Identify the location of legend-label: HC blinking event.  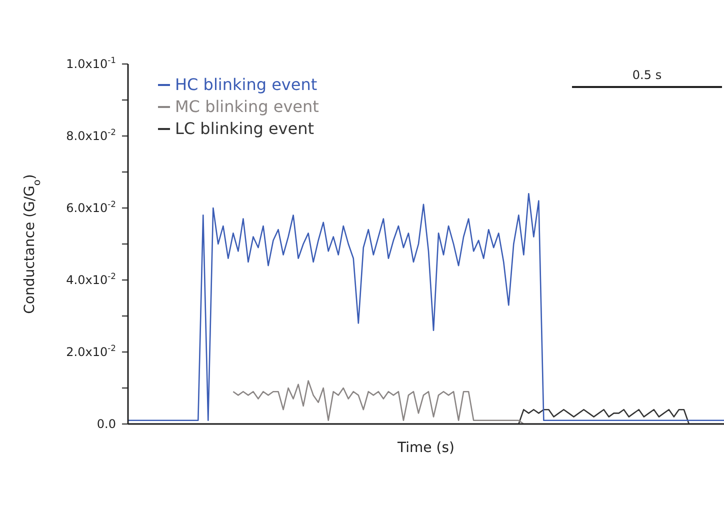
(246, 85).